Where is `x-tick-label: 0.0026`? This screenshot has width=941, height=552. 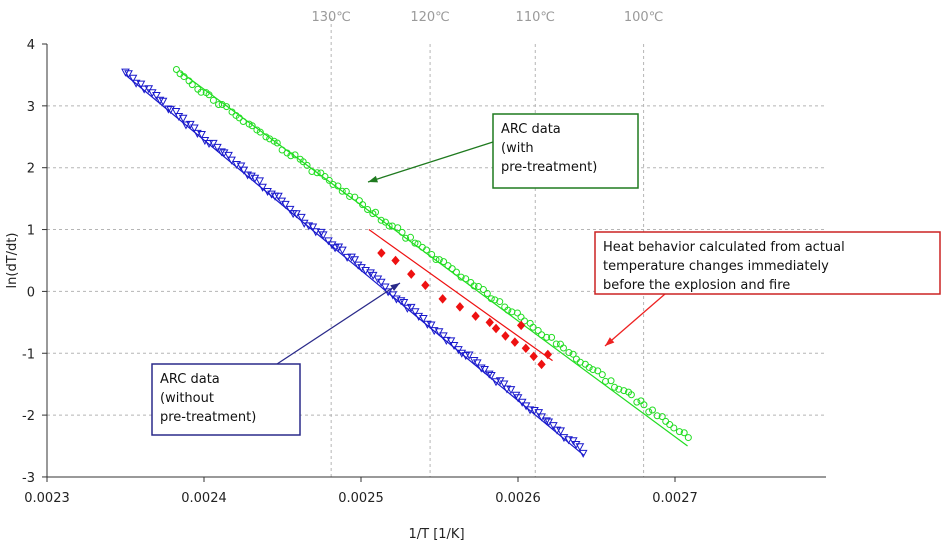
x-tick-label: 0.0026 is located at coordinates (518, 498).